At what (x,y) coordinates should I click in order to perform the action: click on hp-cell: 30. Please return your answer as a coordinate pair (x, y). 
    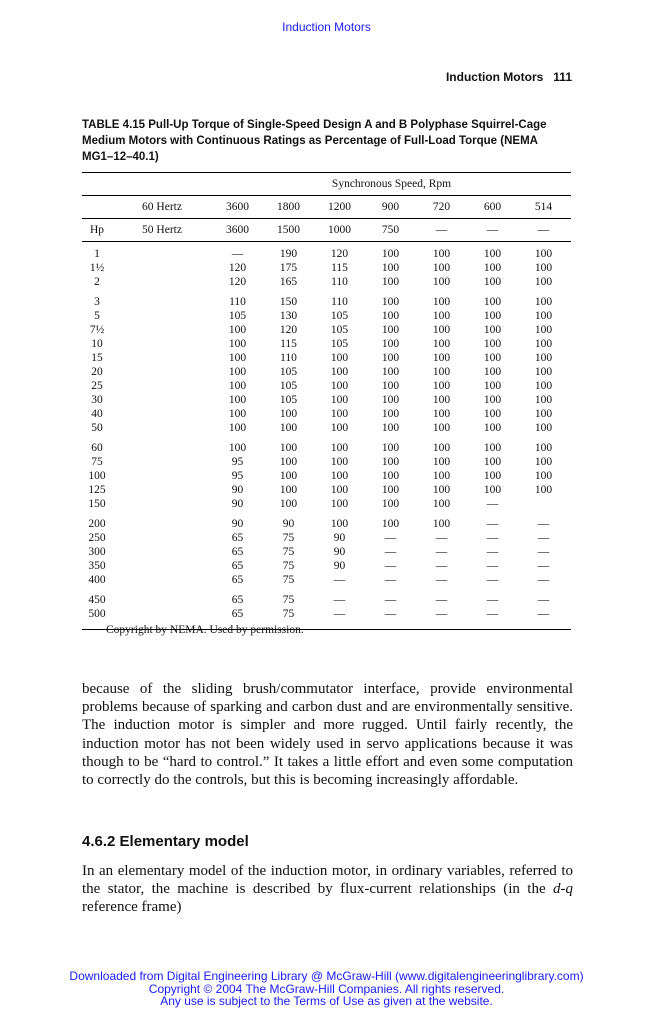
    Looking at the image, I should click on (97, 400).